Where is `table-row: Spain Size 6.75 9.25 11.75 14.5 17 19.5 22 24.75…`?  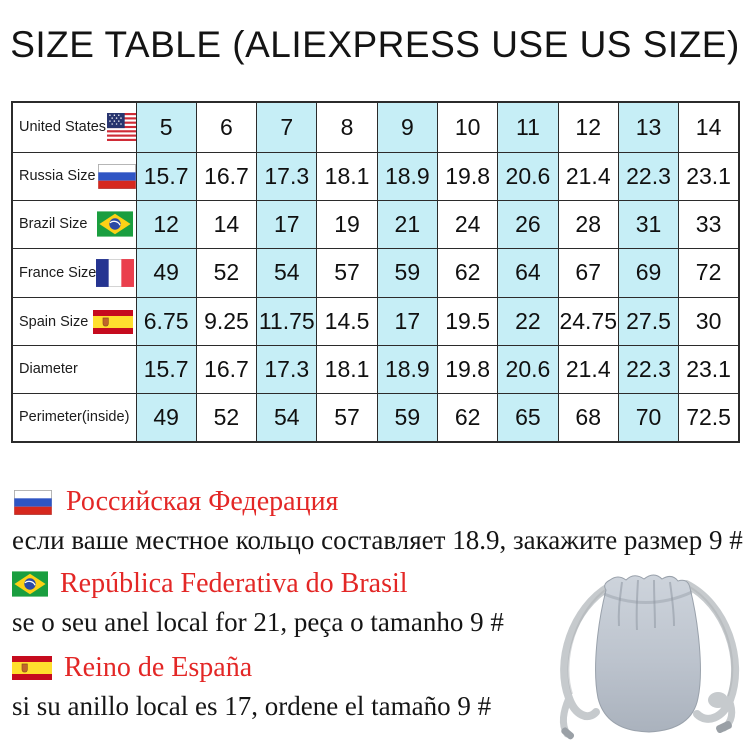
table-row: Spain Size 6.75 9.25 11.75 14.5 17 19.5 22 24.75… is located at coordinates (375, 321).